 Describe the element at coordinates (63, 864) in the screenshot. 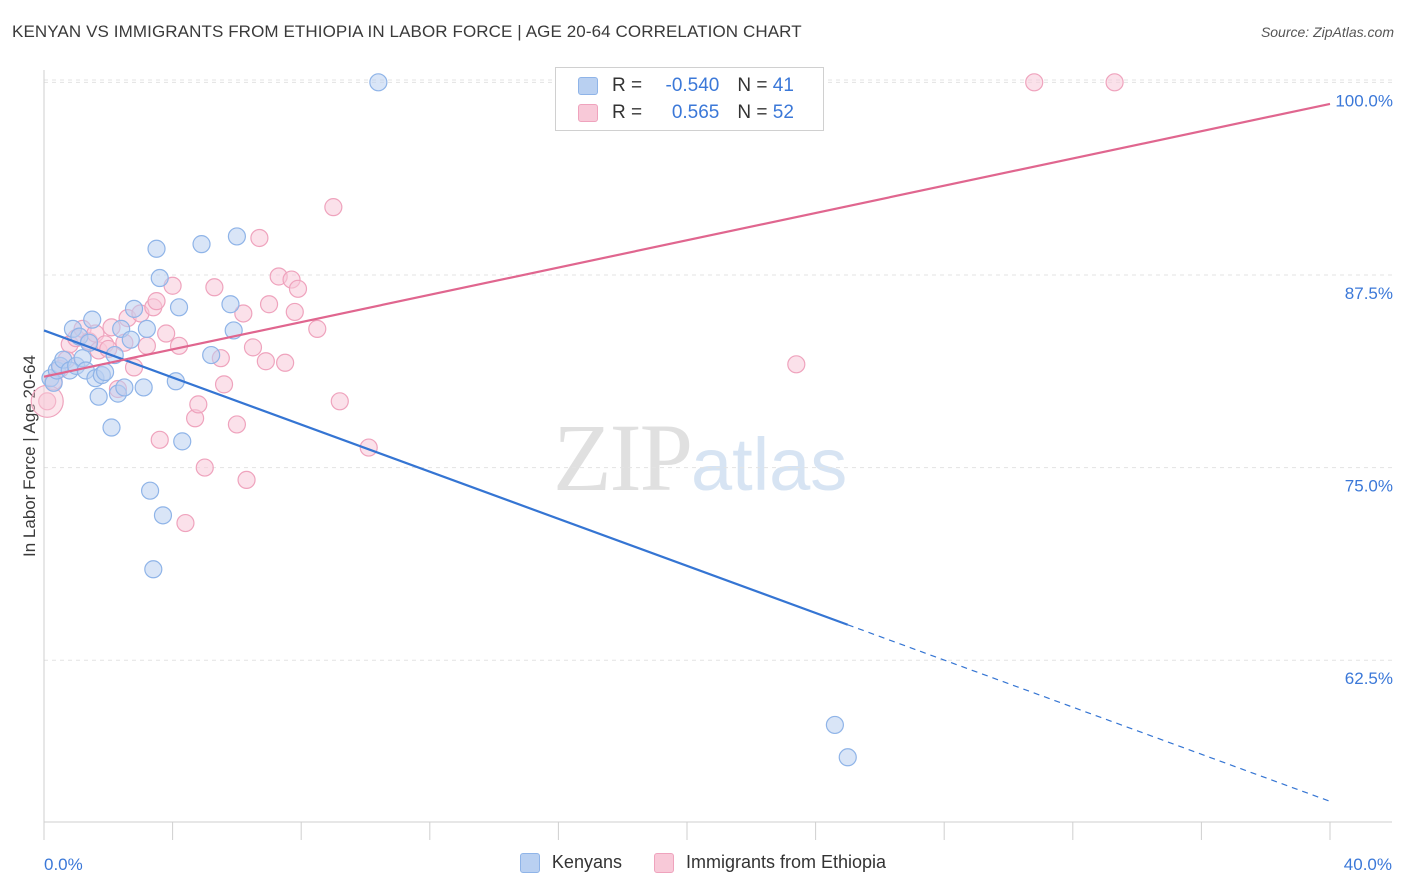

I see `x-tick-label-min: 0.0%` at that location.